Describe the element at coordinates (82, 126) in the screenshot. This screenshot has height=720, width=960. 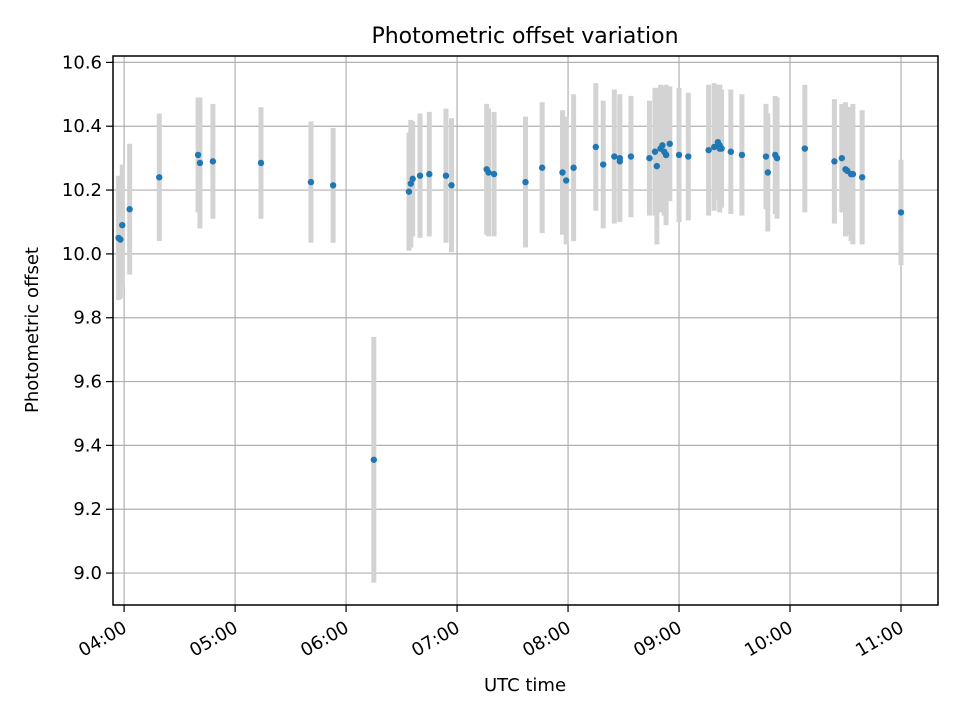
I see `y-tick-label: 10.4` at that location.